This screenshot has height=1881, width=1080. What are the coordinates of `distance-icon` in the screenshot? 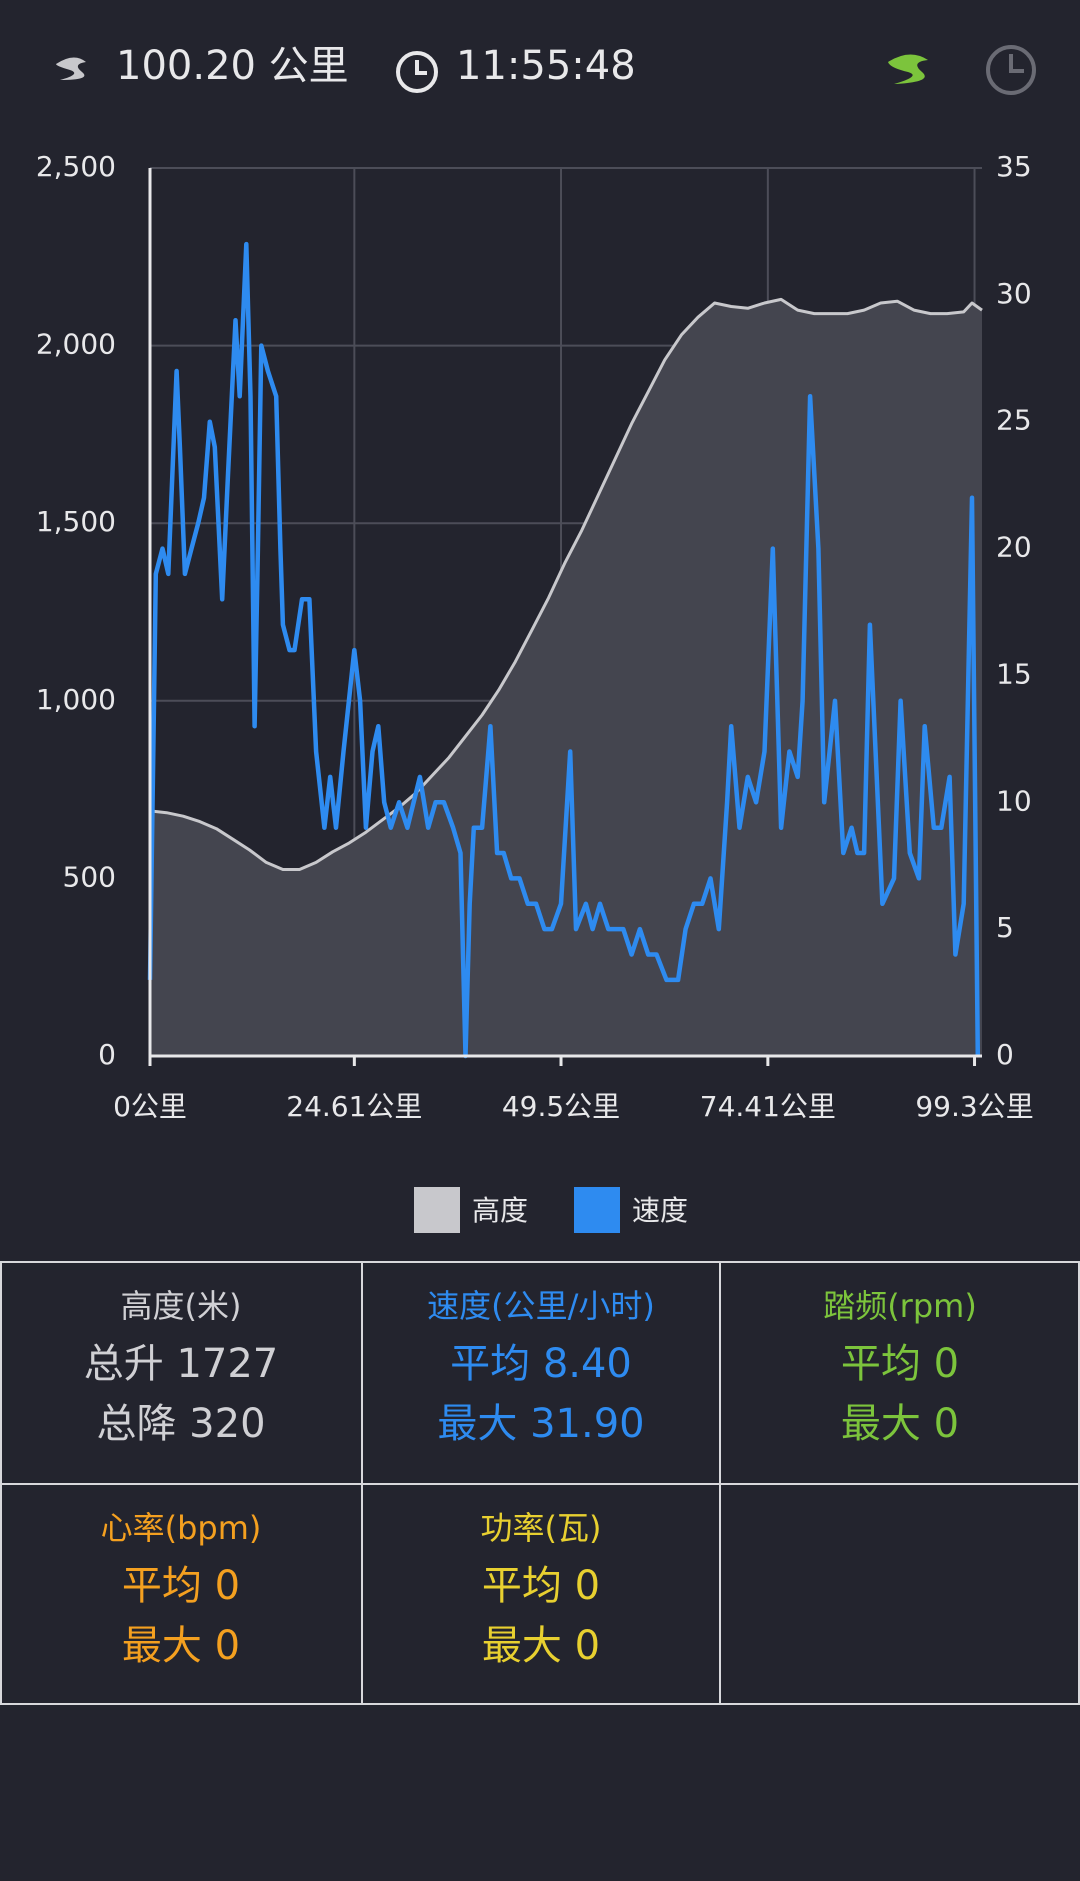 It's located at (71, 68).